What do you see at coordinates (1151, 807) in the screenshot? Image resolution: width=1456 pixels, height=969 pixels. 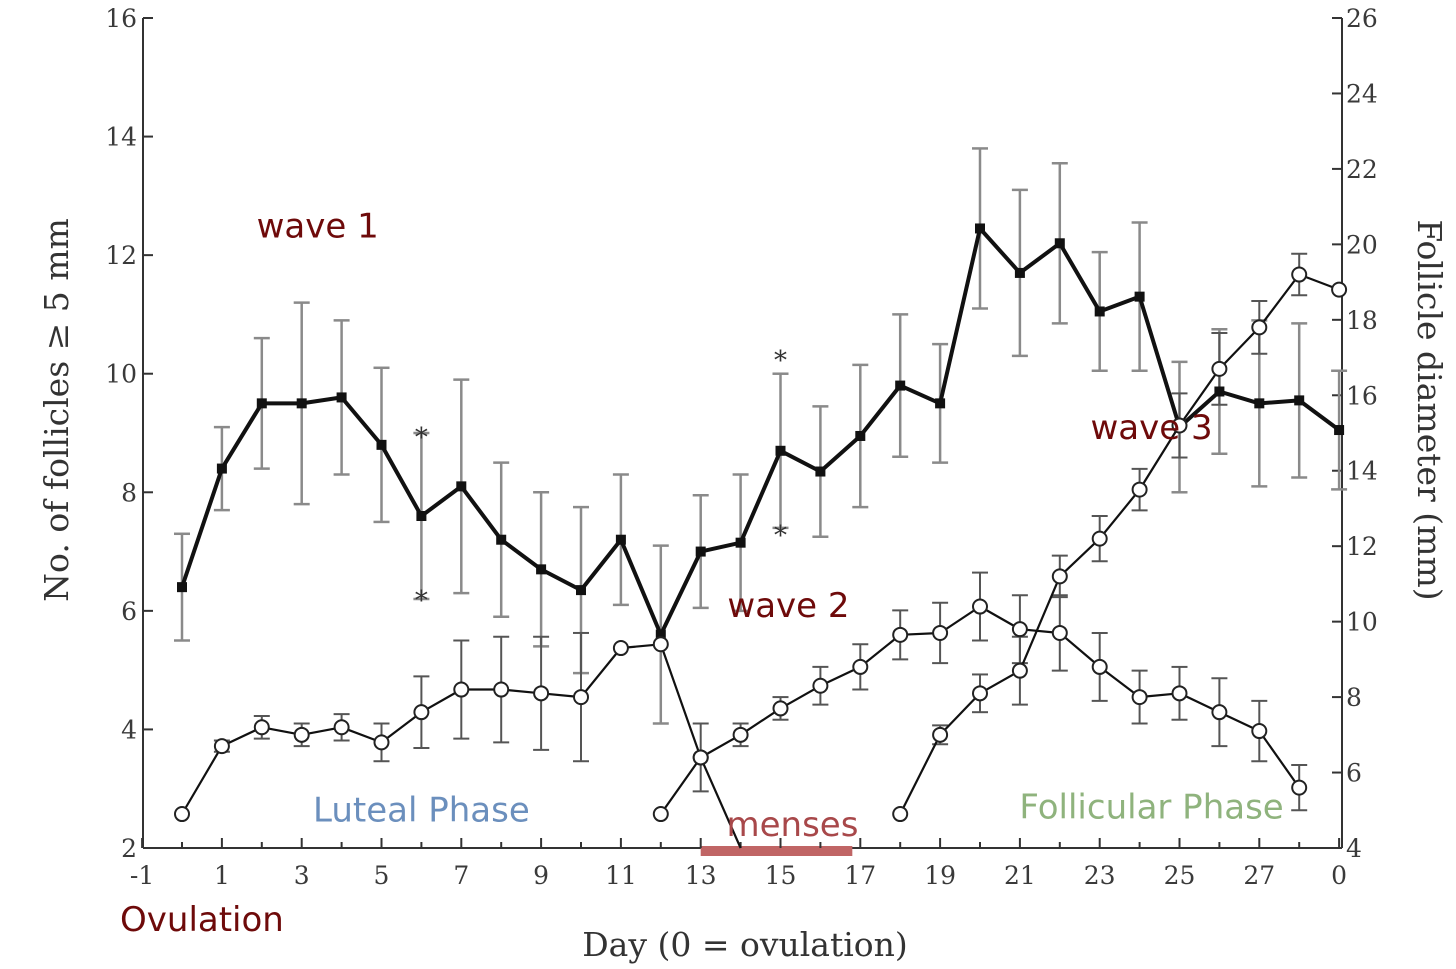 I see `annotation-follicular-phase: Follicular Phase` at bounding box center [1151, 807].